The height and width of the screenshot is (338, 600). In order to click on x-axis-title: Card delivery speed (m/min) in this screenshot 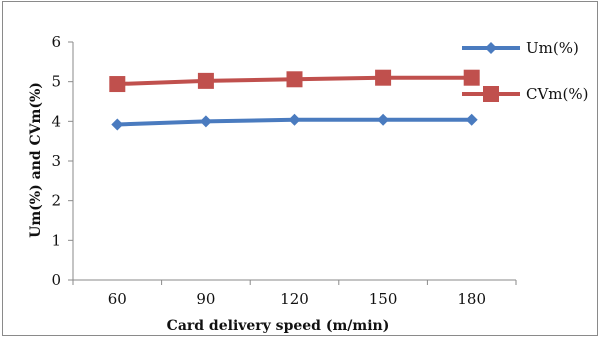, I will do `click(278, 326)`.